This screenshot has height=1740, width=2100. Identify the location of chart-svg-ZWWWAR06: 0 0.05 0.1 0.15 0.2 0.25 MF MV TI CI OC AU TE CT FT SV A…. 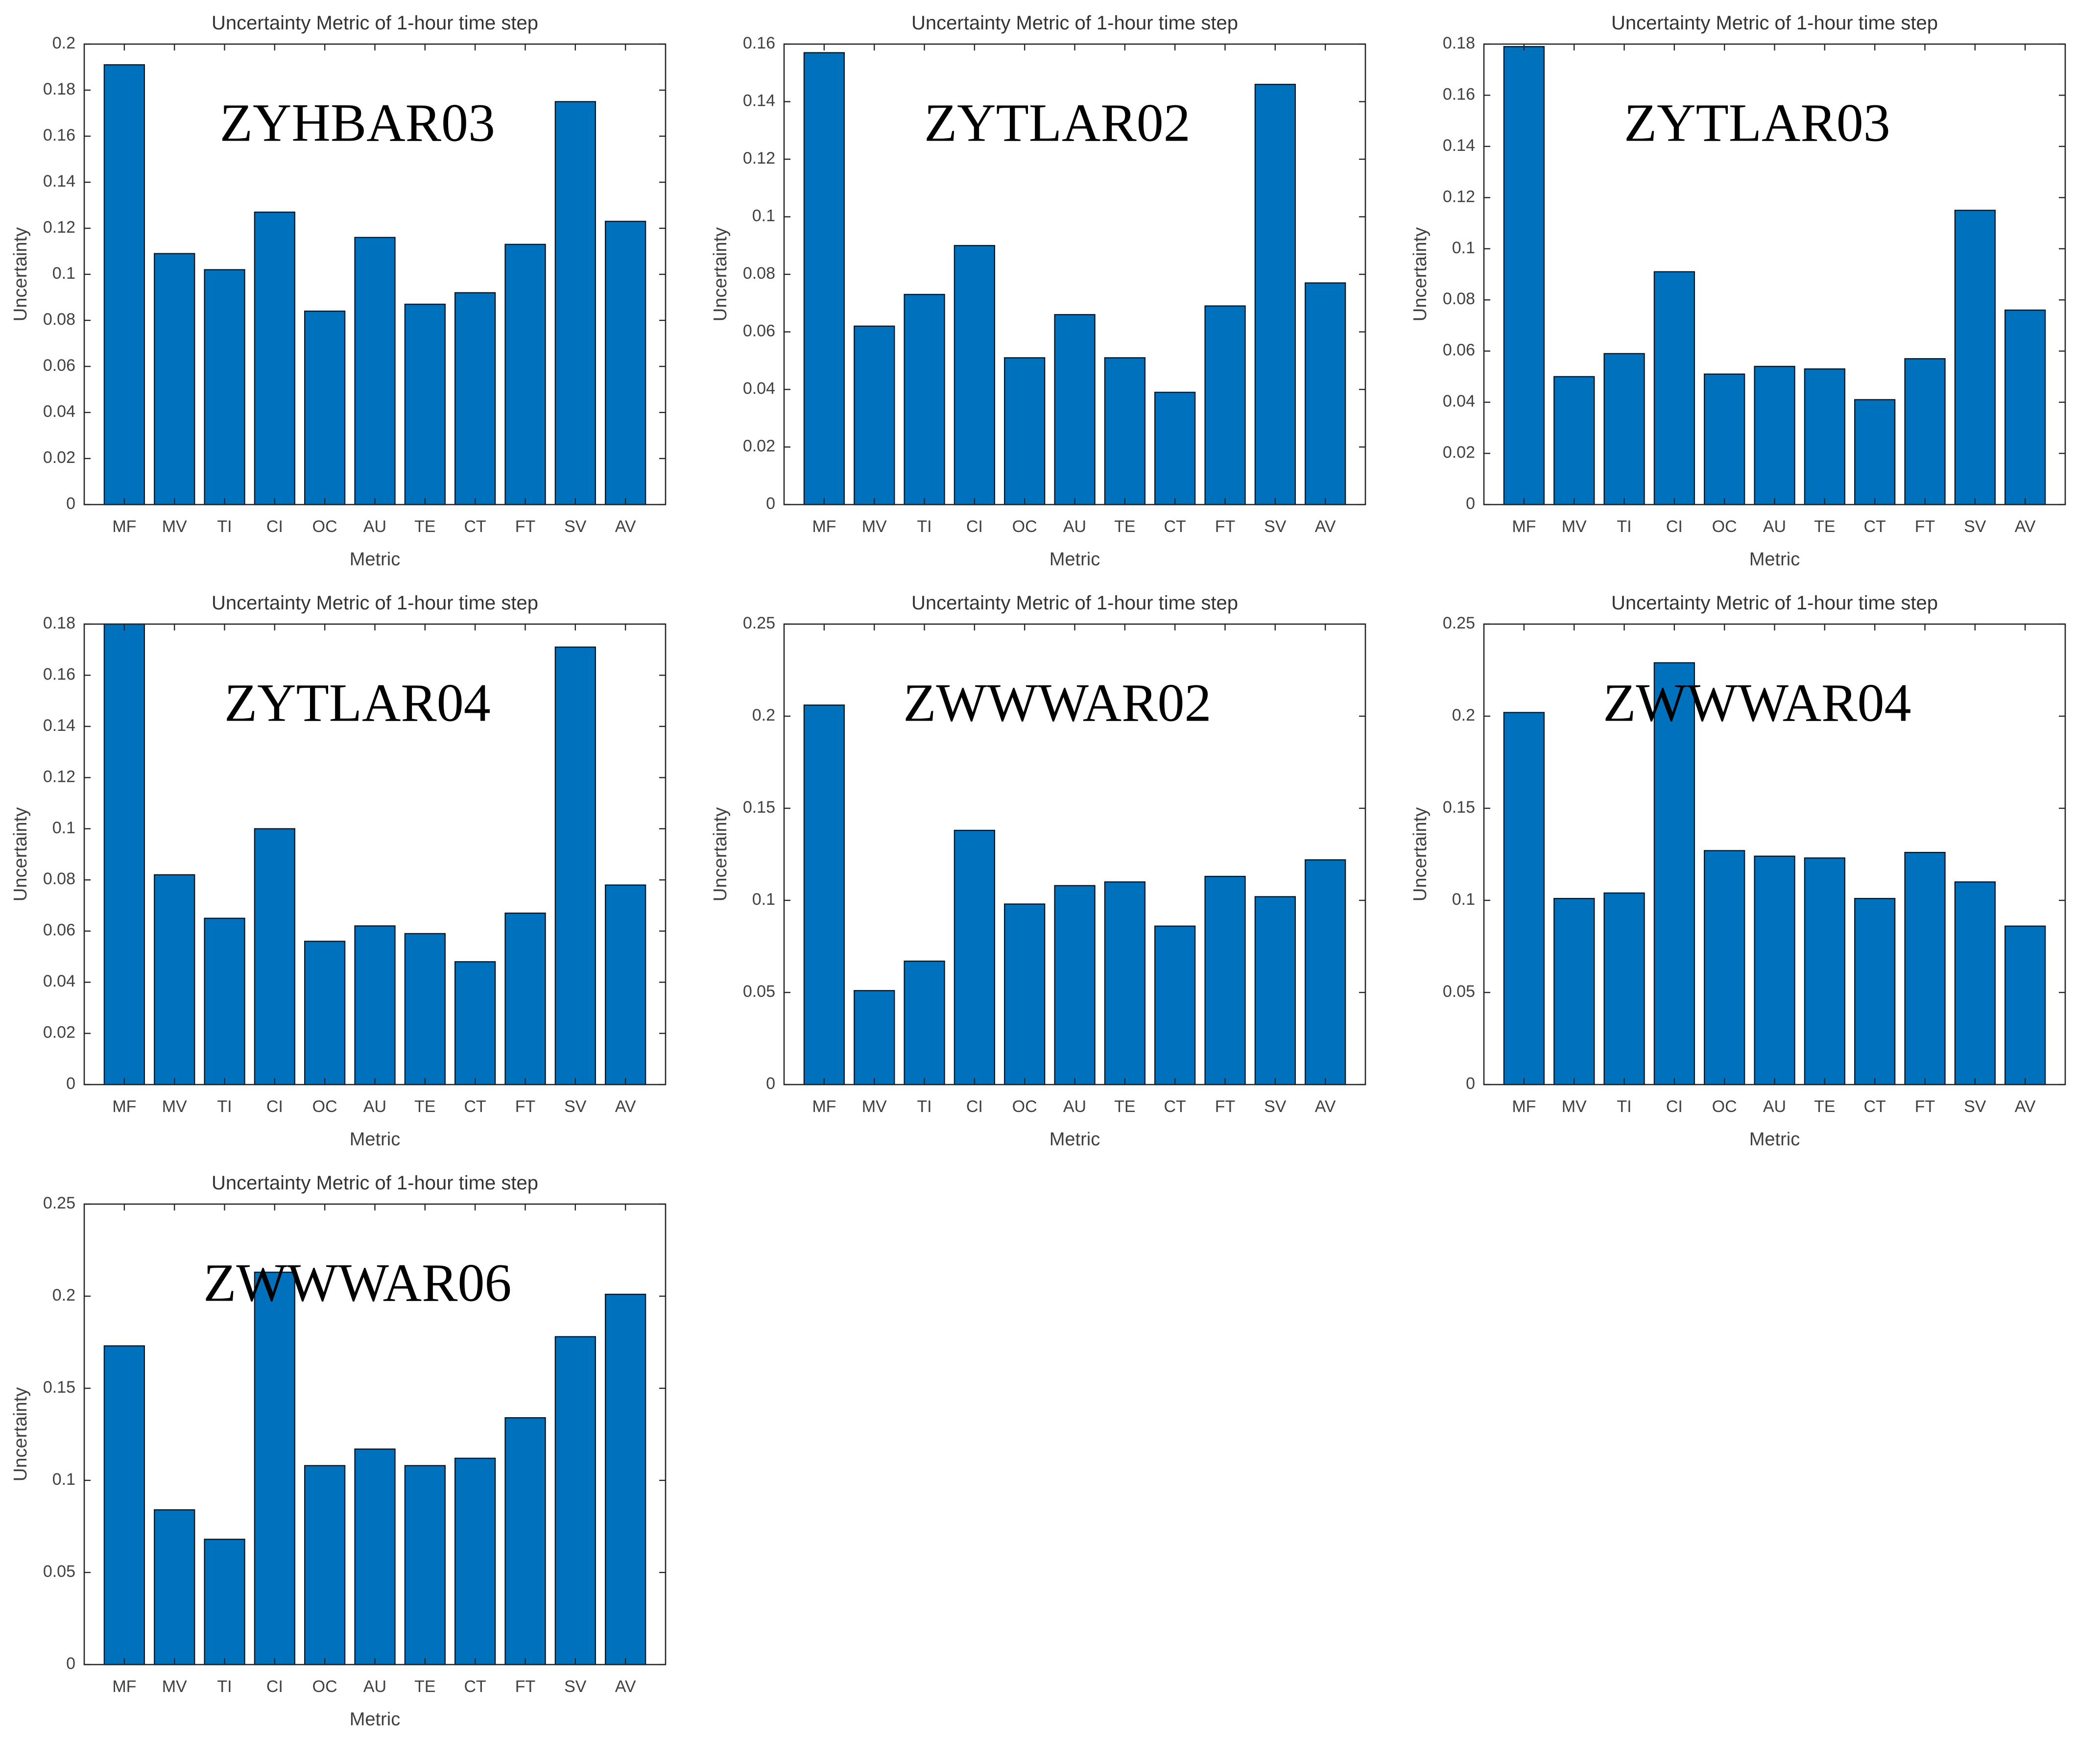
(339, 1451).